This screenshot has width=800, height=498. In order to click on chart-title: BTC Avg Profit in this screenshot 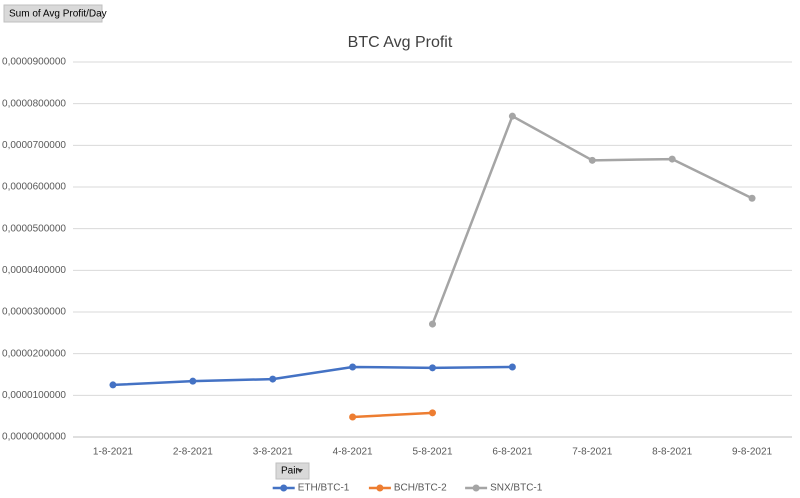, I will do `click(400, 42)`.